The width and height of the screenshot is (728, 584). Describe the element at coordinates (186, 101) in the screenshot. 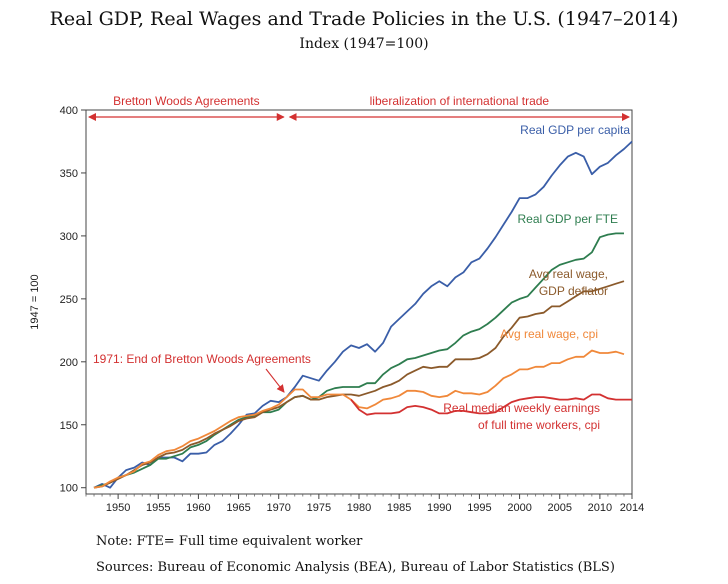

I see `bretton-woods-label: Bretton Woods Agreements` at that location.